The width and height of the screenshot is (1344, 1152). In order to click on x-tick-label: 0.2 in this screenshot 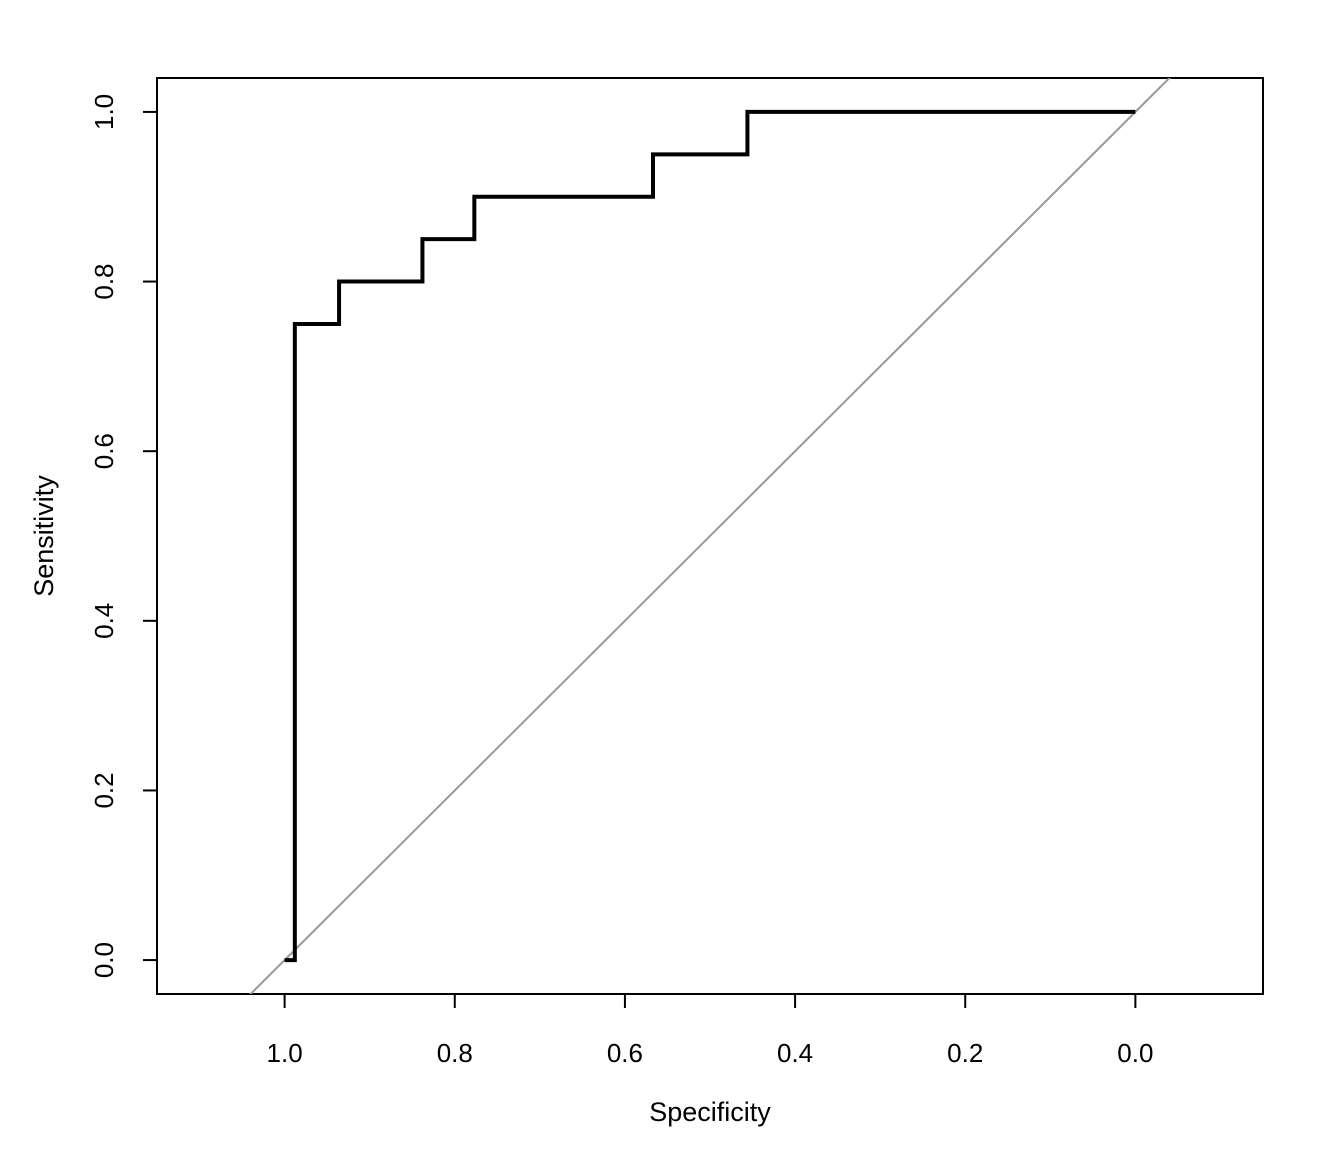, I will do `click(965, 1053)`.